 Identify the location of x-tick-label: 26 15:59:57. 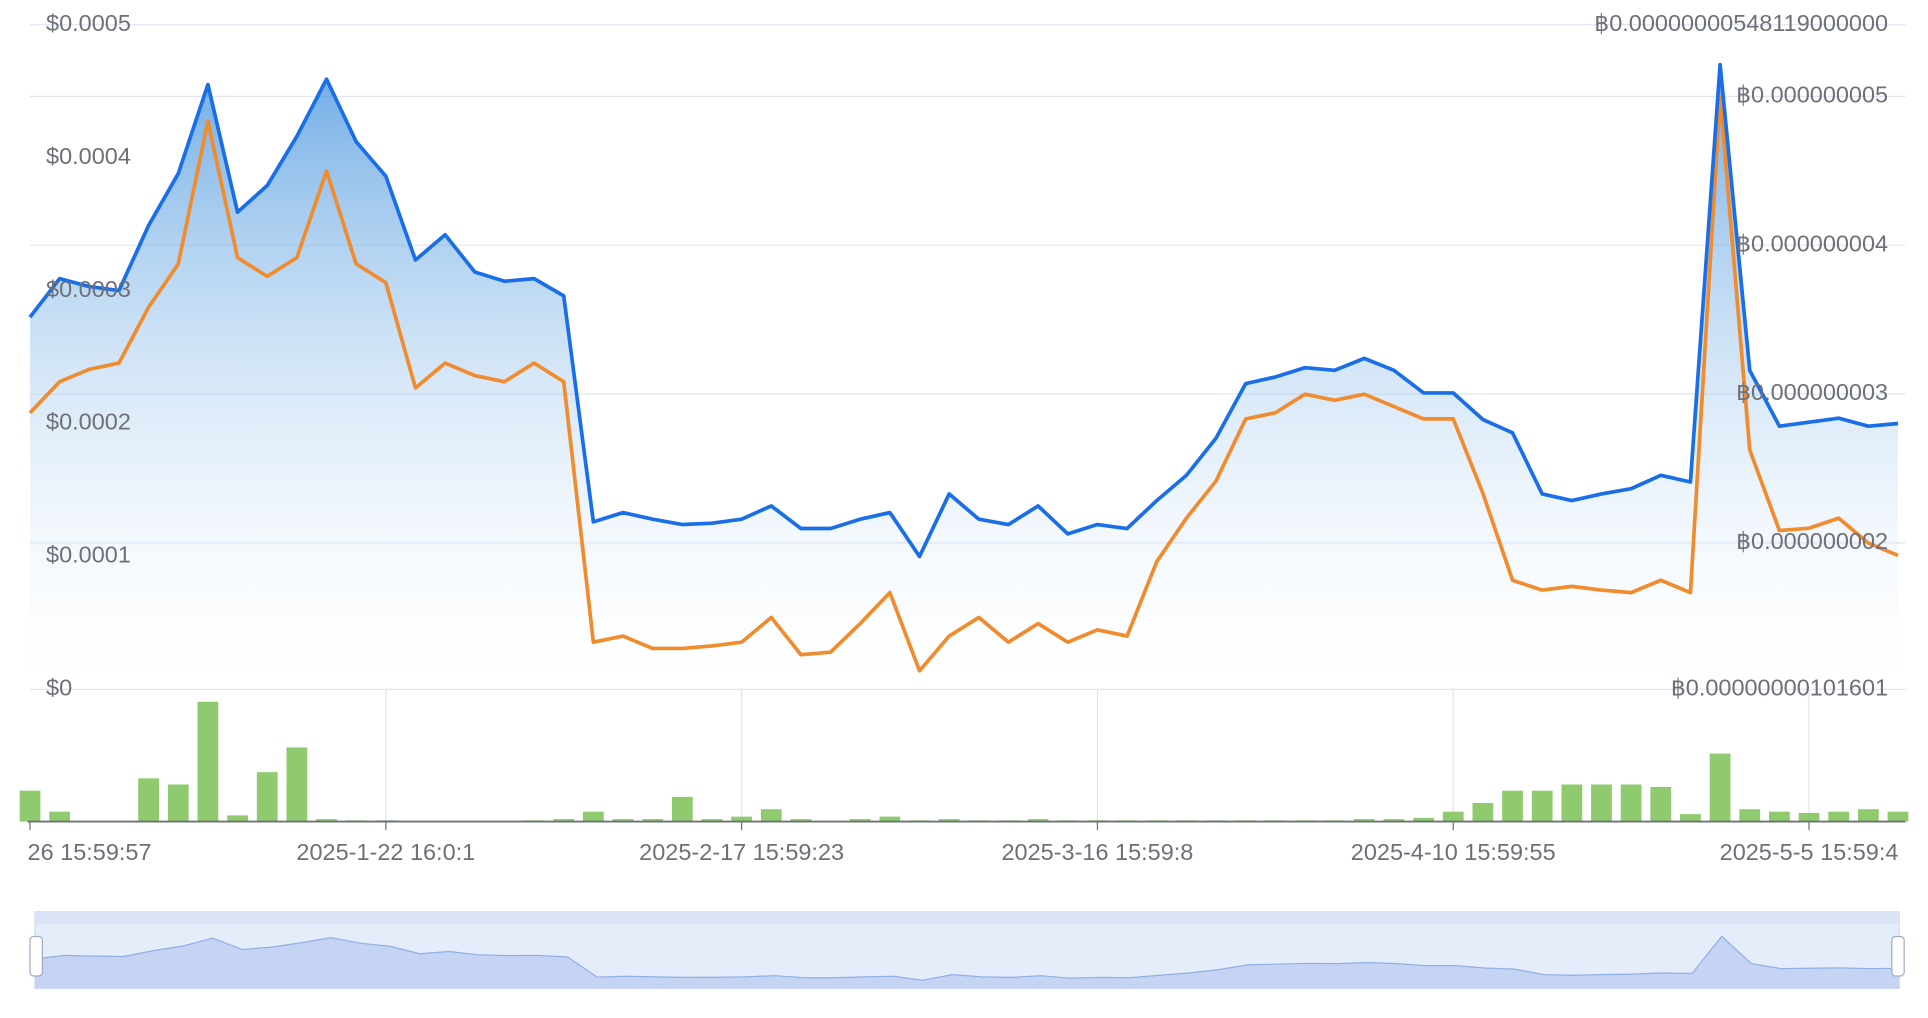
(90, 852).